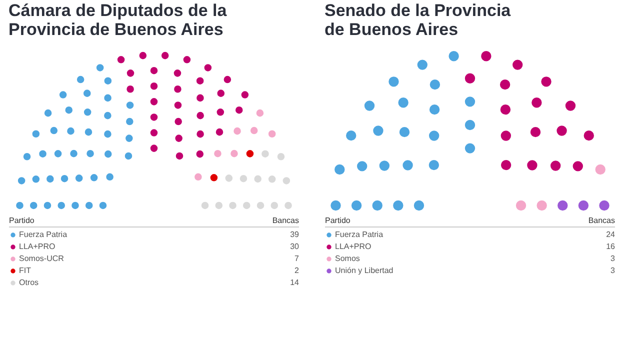 This screenshot has height=361, width=642. I want to click on data-label: 7, so click(297, 258).